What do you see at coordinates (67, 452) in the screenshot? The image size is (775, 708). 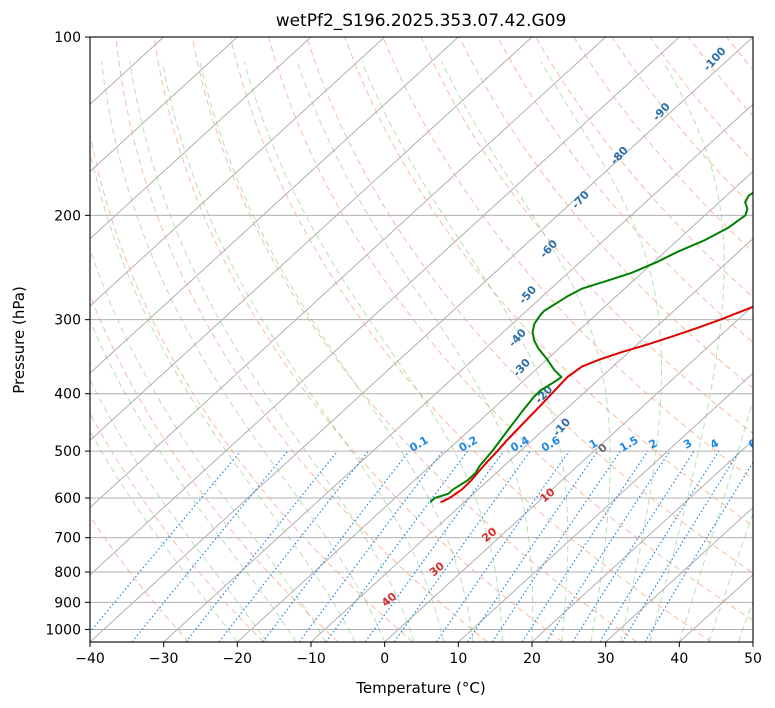 I see `y-tick-label: 500` at bounding box center [67, 452].